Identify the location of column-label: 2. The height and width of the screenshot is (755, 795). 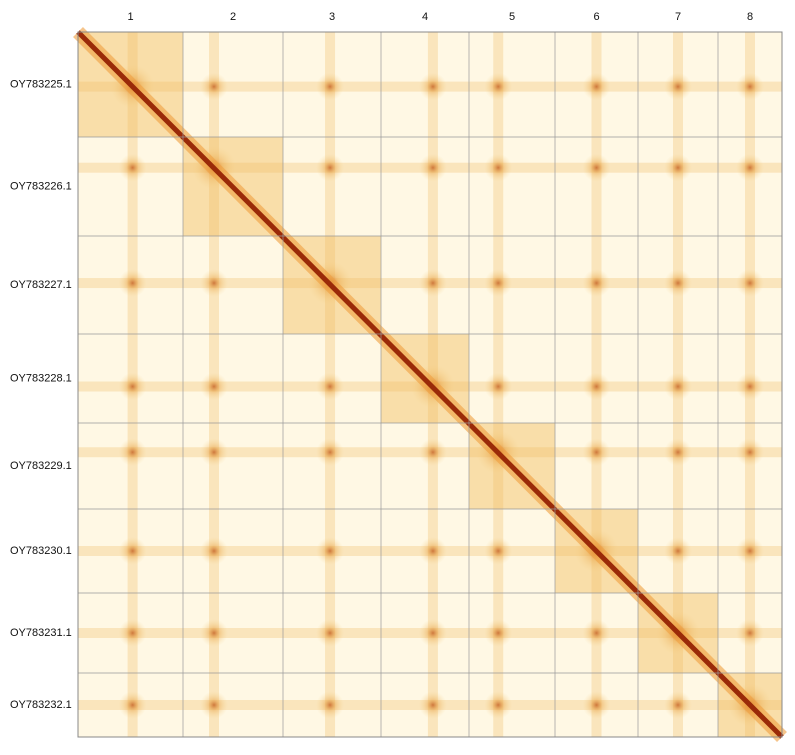
(233, 17).